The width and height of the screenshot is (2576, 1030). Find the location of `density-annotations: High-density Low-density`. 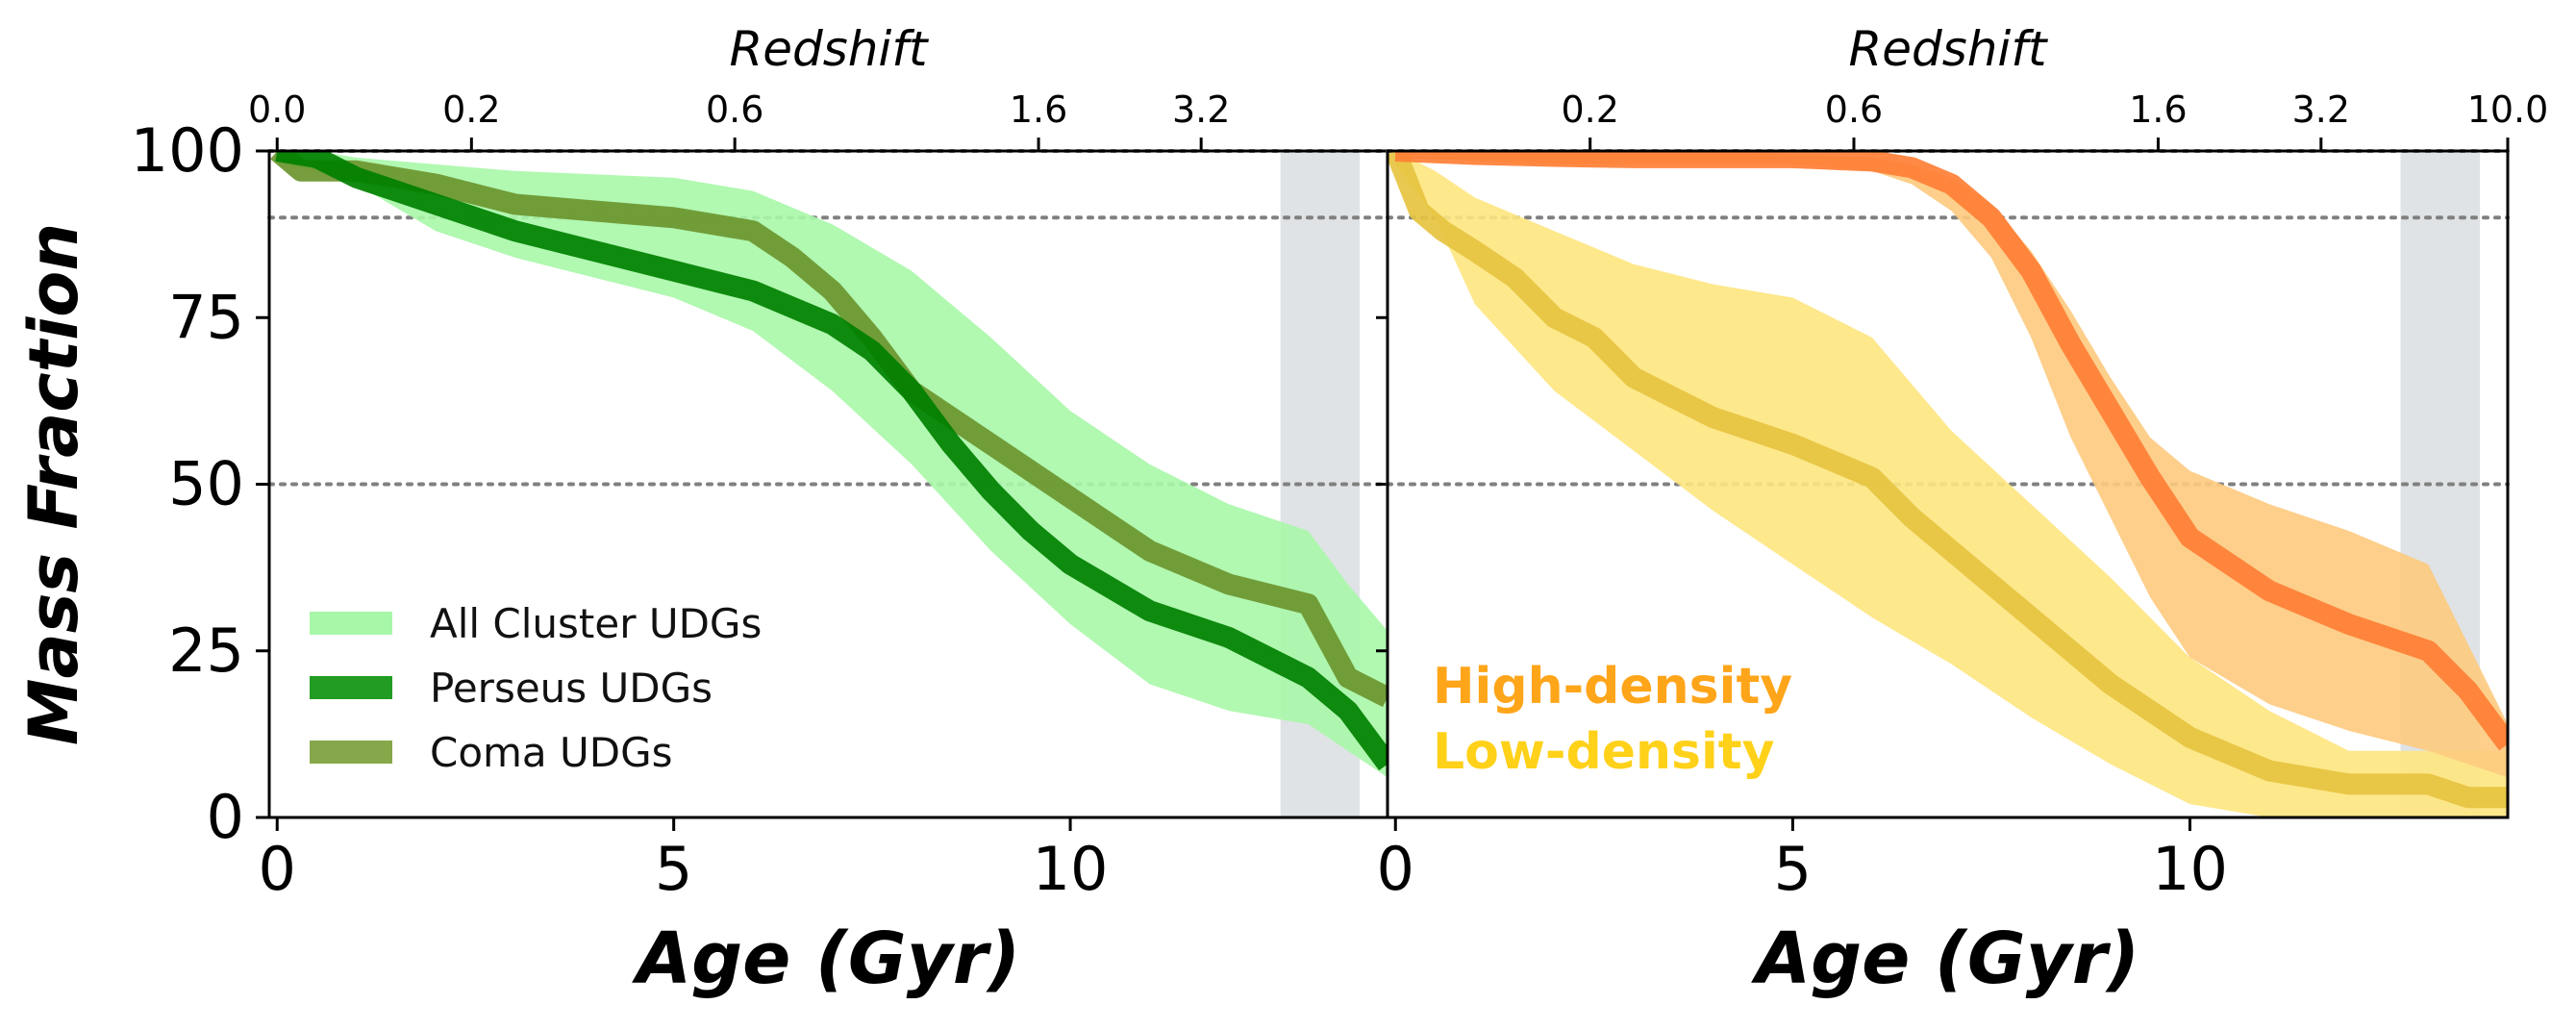

density-annotations: High-density Low-density is located at coordinates (1612, 720).